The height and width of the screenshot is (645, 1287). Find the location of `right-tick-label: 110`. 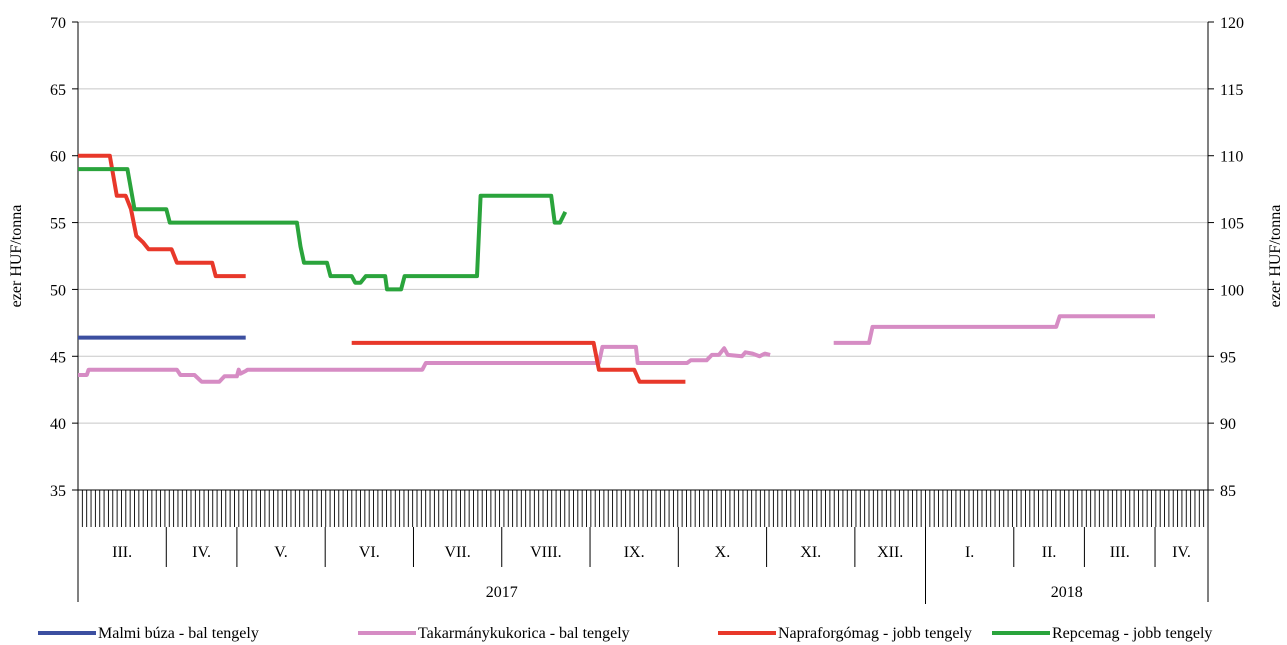

right-tick-label: 110 is located at coordinates (1231, 157).